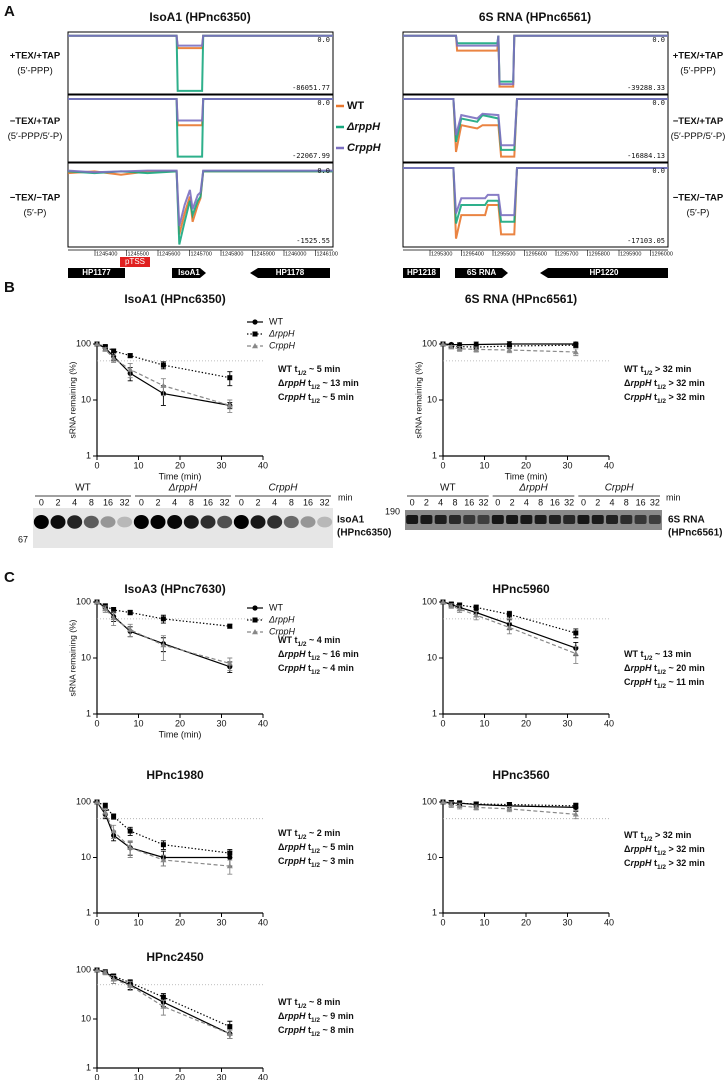  Describe the element at coordinates (612, 502) in the screenshot. I see `lane-label: 4` at that location.